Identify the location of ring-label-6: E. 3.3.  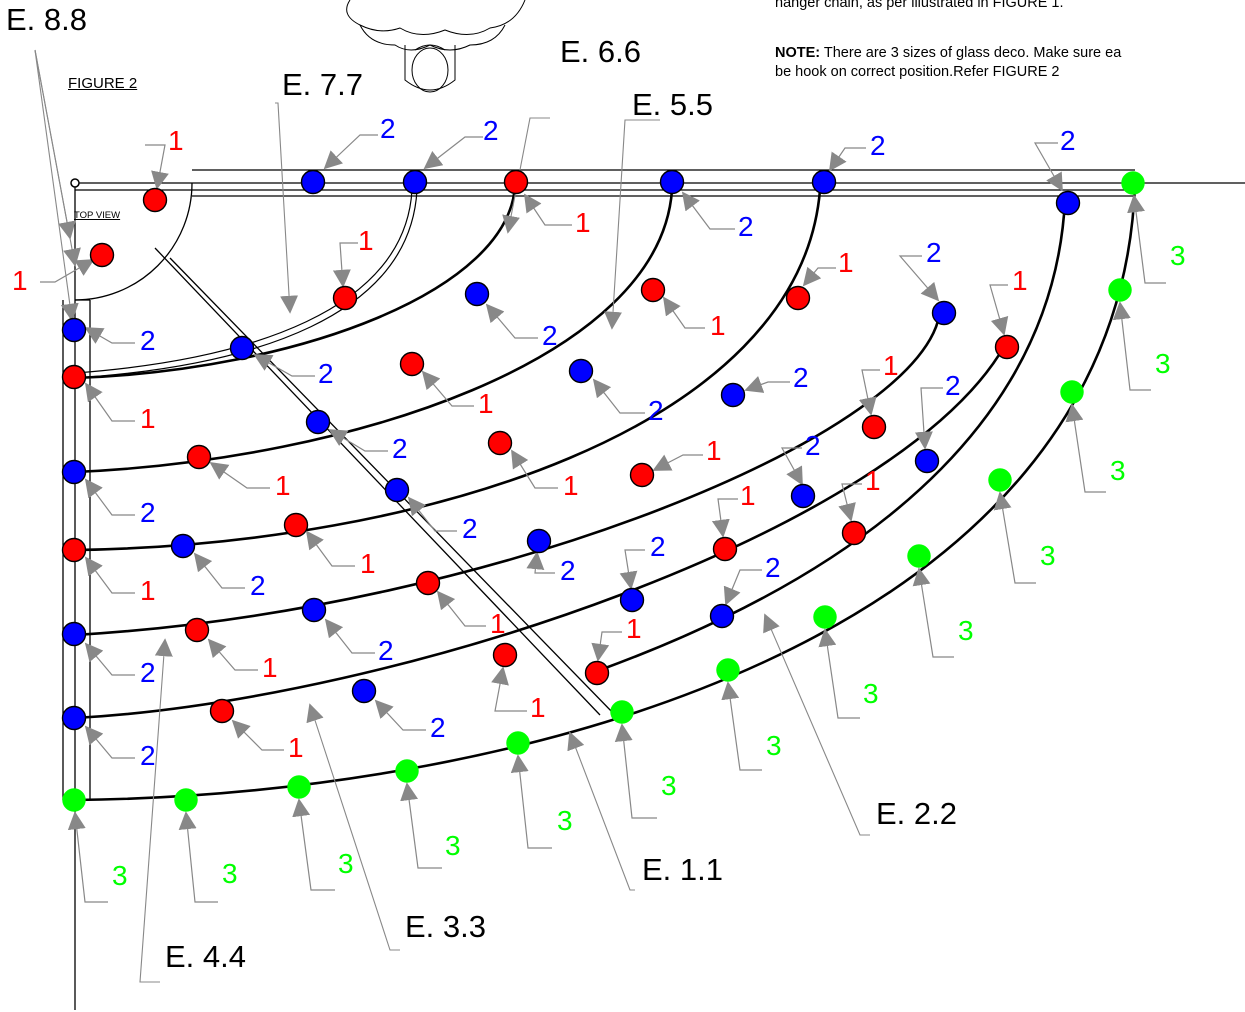
(445, 926).